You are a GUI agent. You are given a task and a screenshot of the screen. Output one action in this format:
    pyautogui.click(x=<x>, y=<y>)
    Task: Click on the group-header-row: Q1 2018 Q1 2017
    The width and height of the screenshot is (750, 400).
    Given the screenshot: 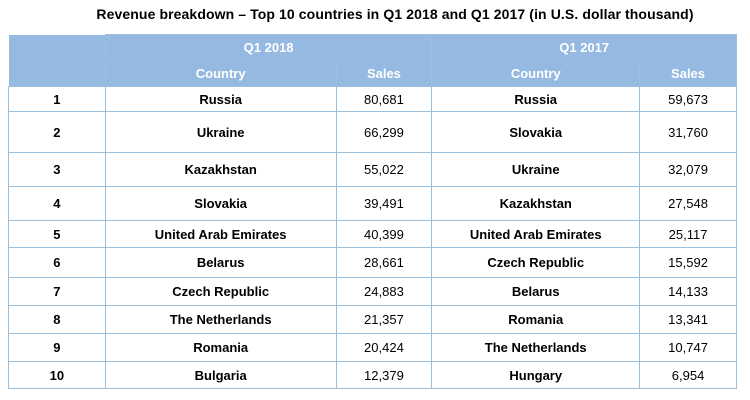 What is the action you would take?
    pyautogui.click(x=372, y=60)
    